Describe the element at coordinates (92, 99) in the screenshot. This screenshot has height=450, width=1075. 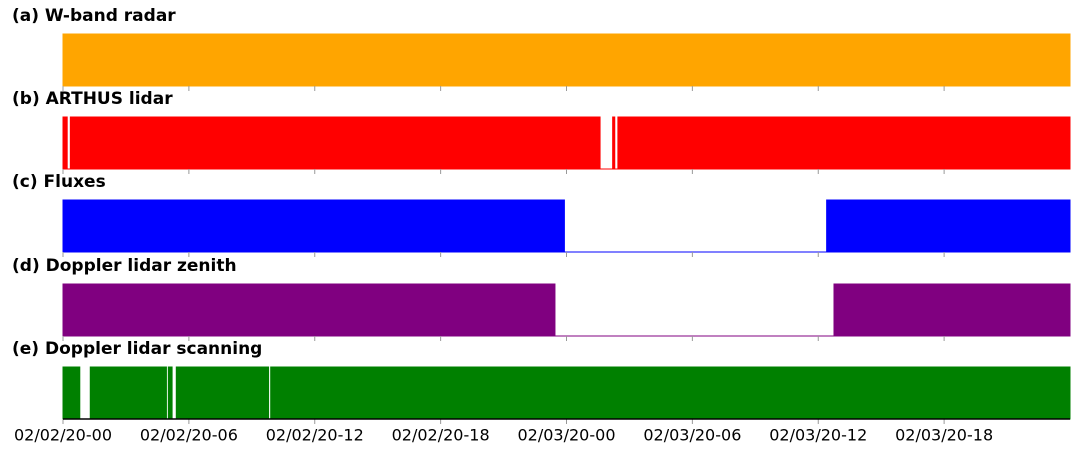
I see `panel-title: (b) ARTHUS lidar` at that location.